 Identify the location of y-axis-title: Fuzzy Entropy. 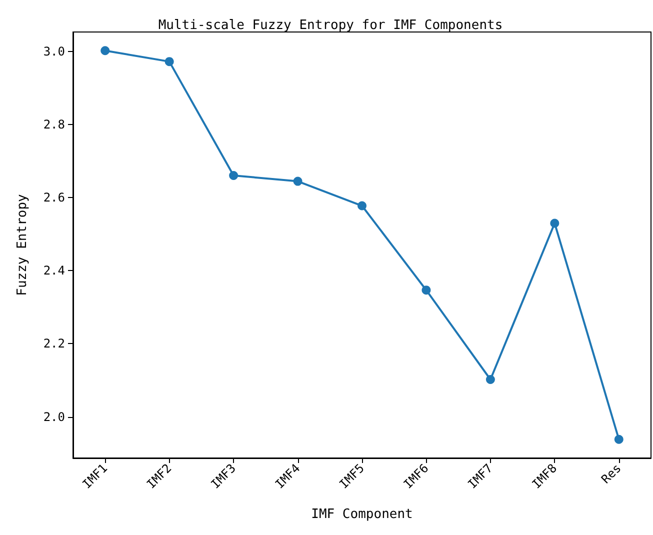
(22, 245).